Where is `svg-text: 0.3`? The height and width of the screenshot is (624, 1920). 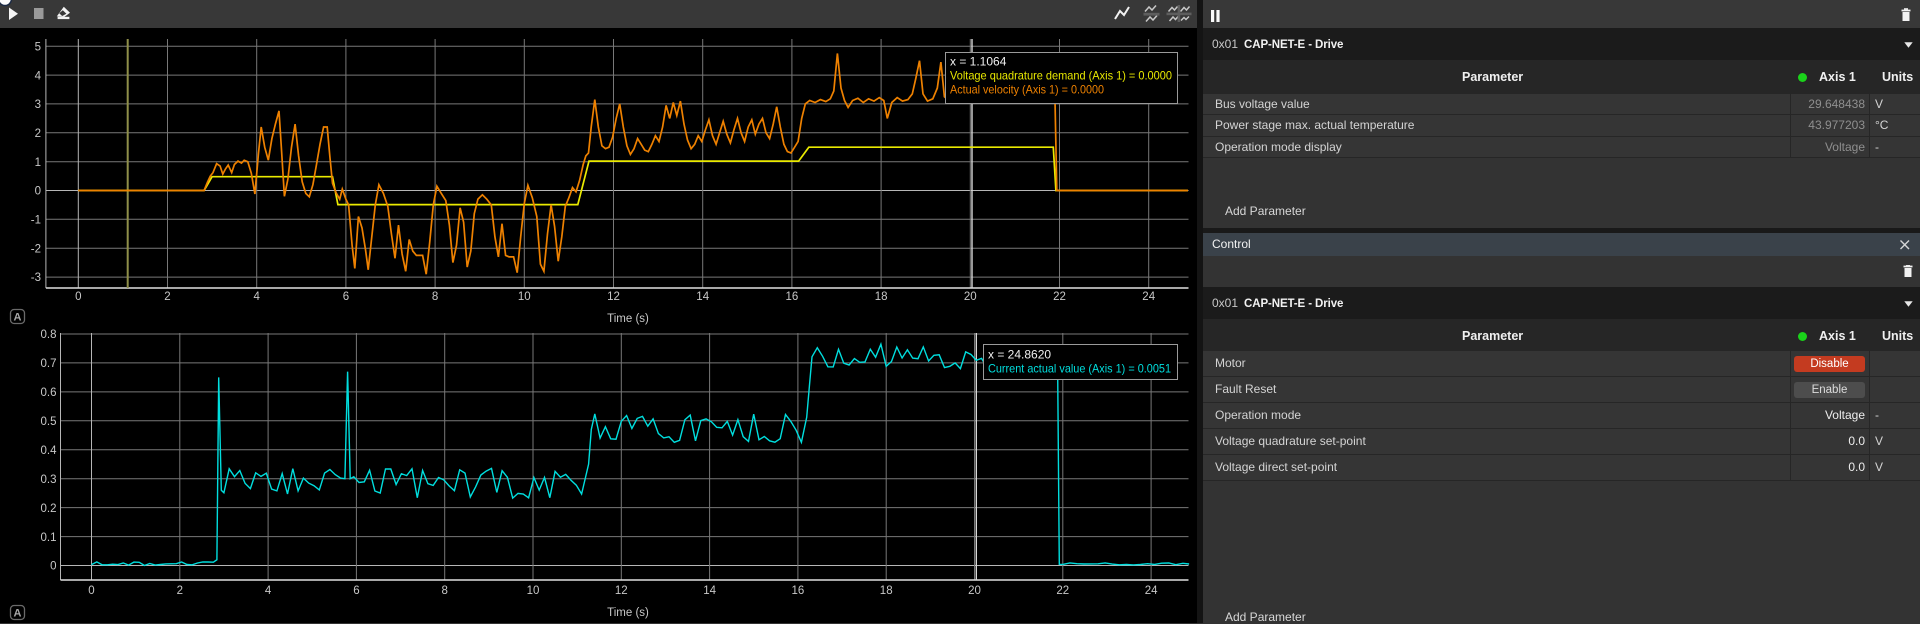
svg-text: 0.3 is located at coordinates (49, 480).